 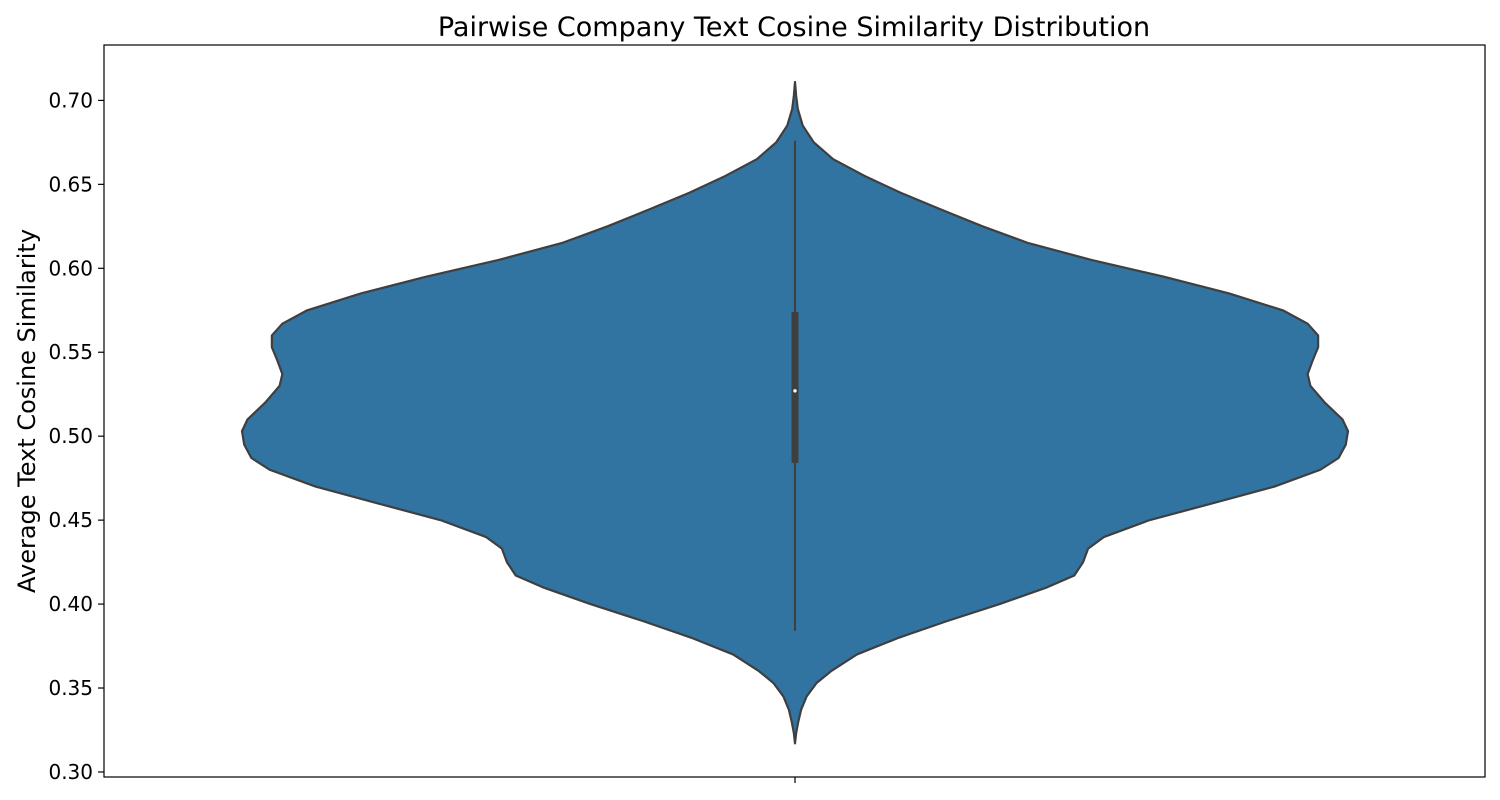 I want to click on y-tick-label: 0.55, so click(x=70, y=352).